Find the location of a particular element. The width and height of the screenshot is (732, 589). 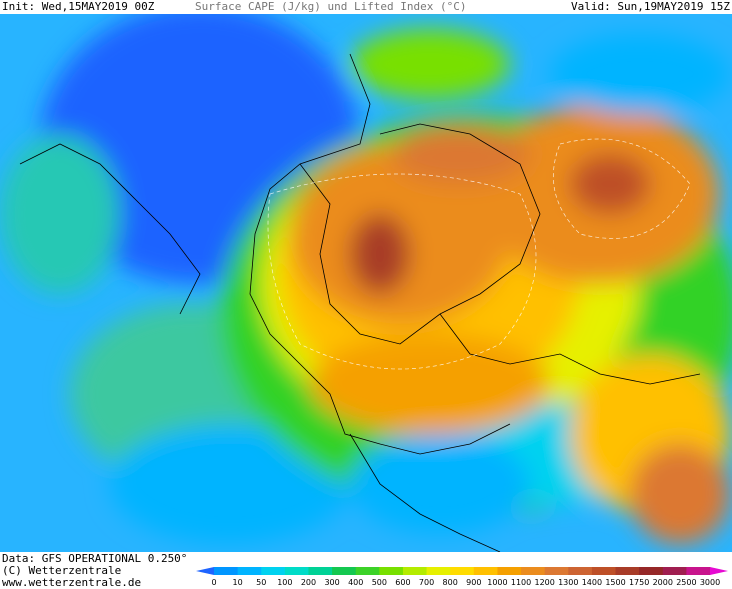

colorbar-label: 2000 is located at coordinates (663, 582).